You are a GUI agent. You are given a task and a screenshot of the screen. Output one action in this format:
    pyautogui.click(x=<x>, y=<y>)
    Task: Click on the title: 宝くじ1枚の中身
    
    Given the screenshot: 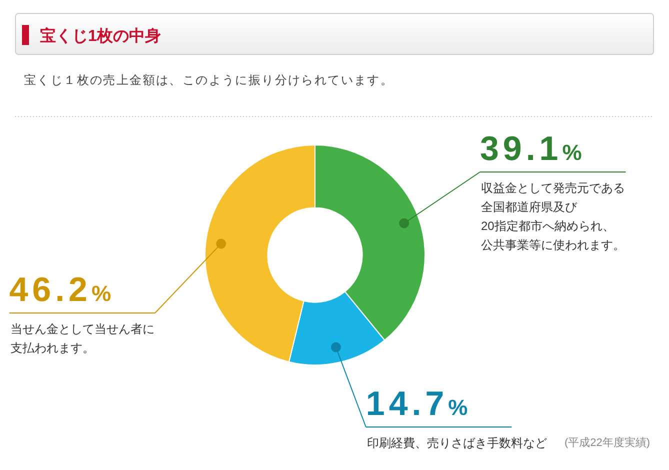 What is the action you would take?
    pyautogui.click(x=100, y=36)
    